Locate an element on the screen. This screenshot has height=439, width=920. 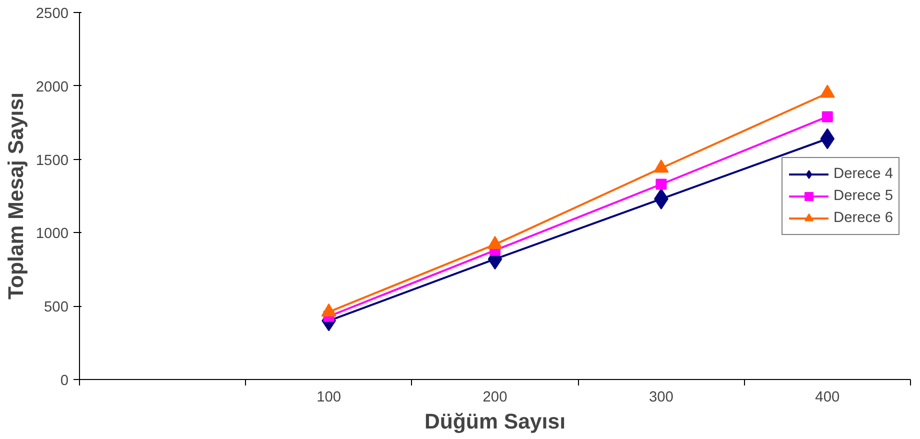
x-axis-title: Düğüm Sayısı is located at coordinates (495, 422).